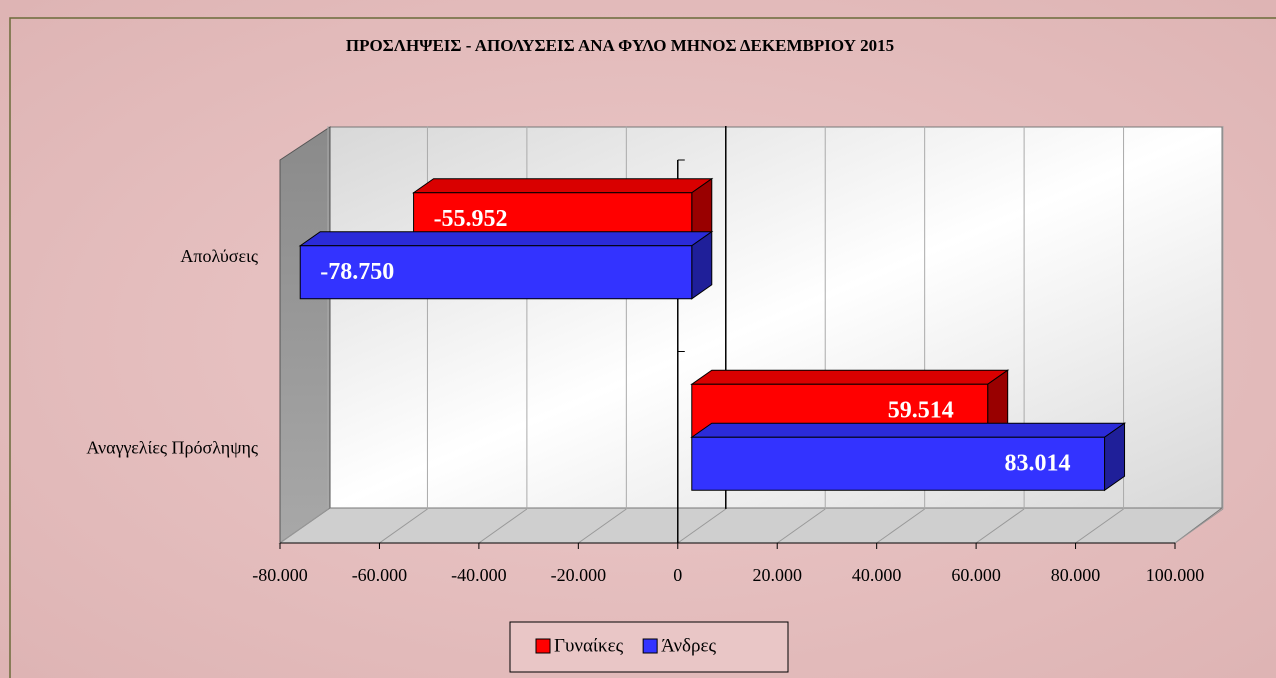  What do you see at coordinates (479, 575) in the screenshot?
I see `x-tick-label: -40.000` at bounding box center [479, 575].